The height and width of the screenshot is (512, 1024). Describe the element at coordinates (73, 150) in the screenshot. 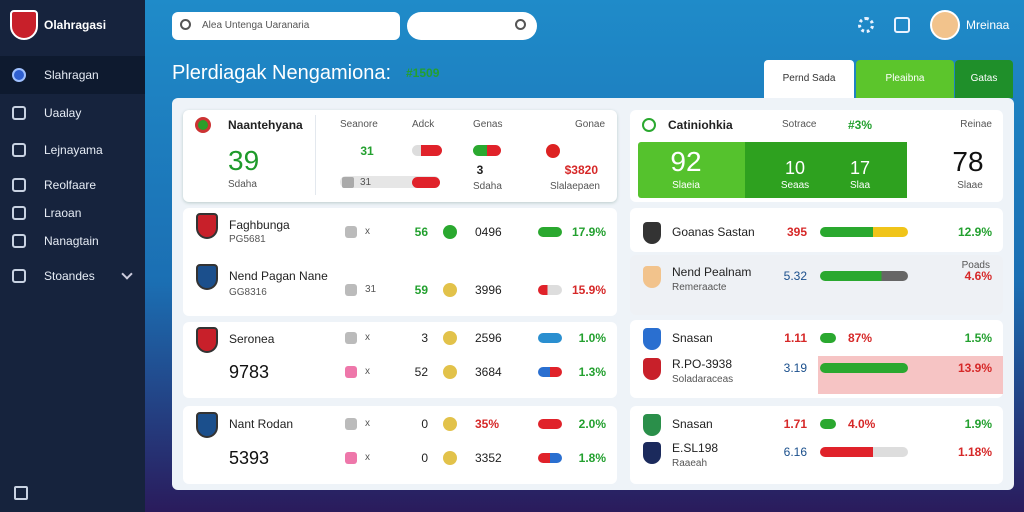

I see `nav-item: Lejnayama` at that location.